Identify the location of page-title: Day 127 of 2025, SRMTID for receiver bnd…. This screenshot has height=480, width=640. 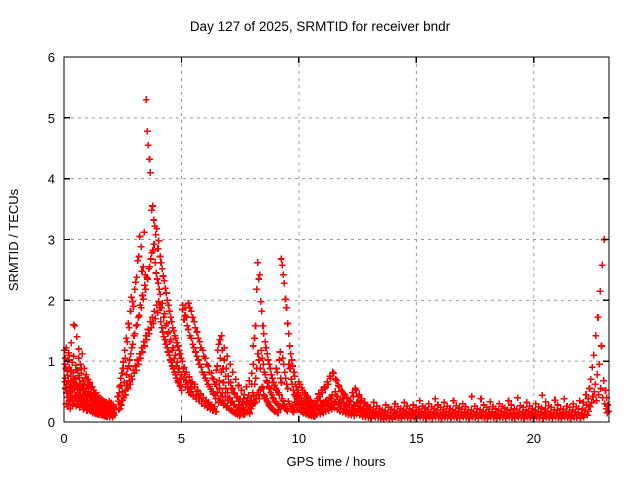
(320, 26).